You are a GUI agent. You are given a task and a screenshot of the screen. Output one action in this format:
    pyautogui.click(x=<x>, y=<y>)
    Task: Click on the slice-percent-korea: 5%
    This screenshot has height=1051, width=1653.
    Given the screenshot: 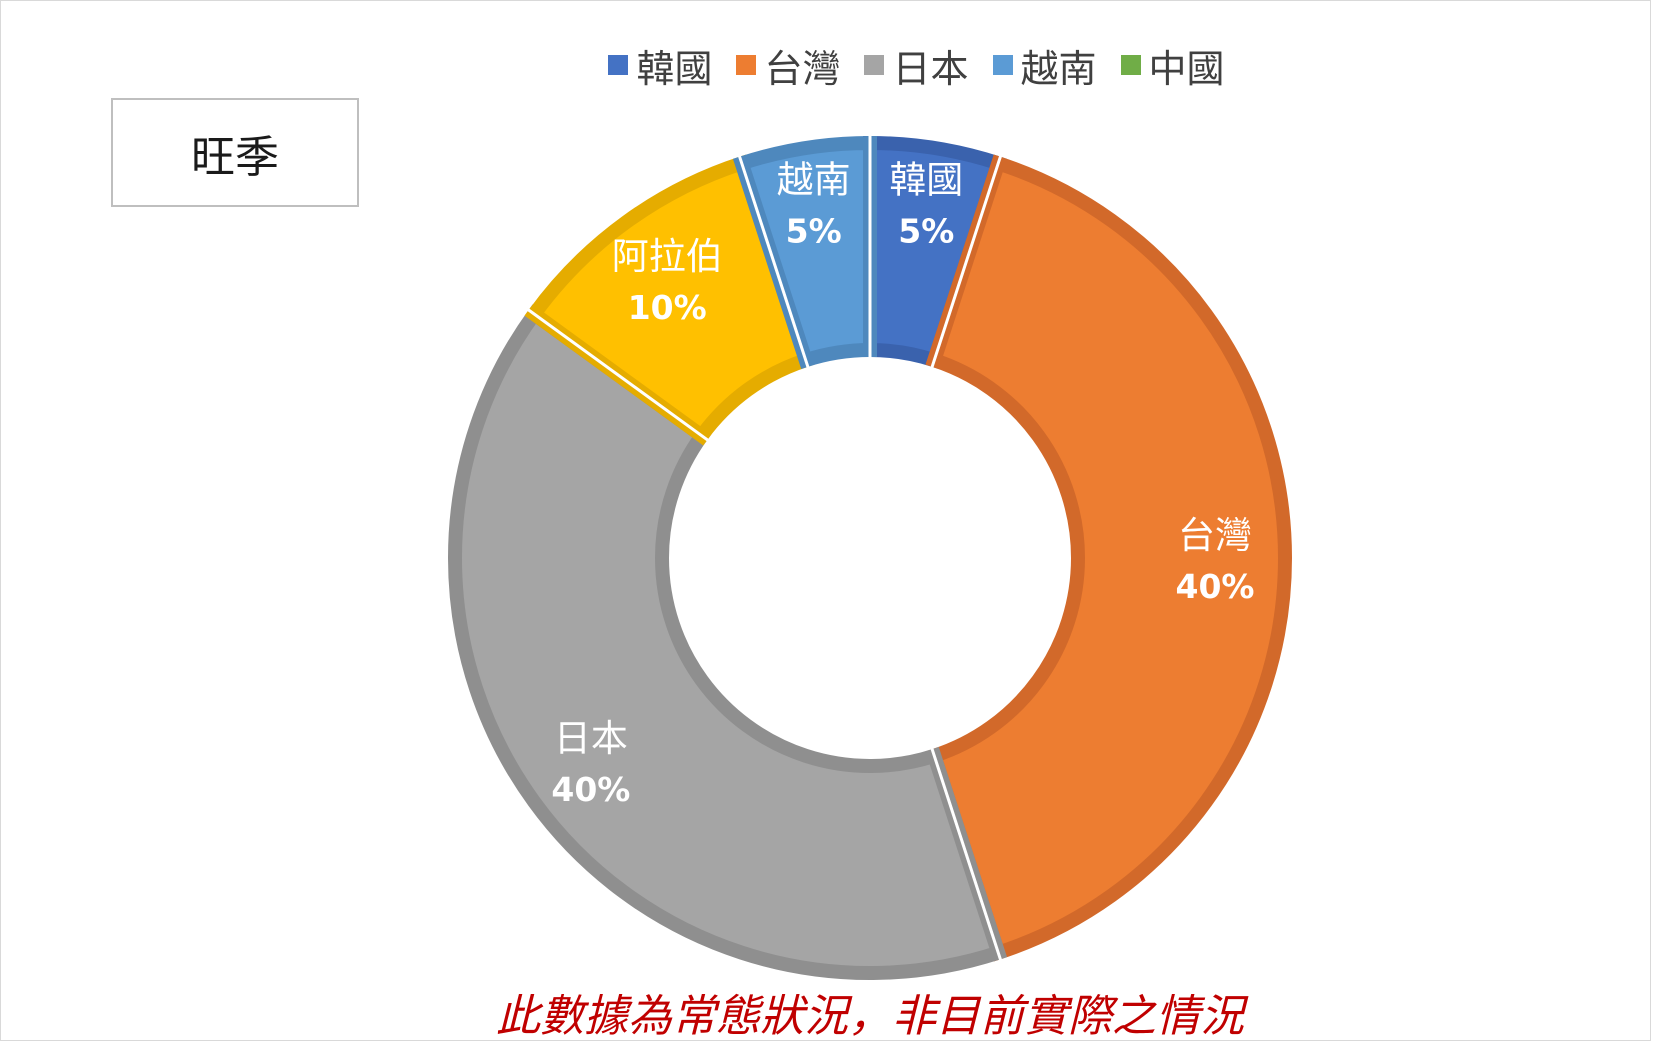 What is the action you would take?
    pyautogui.click(x=926, y=230)
    